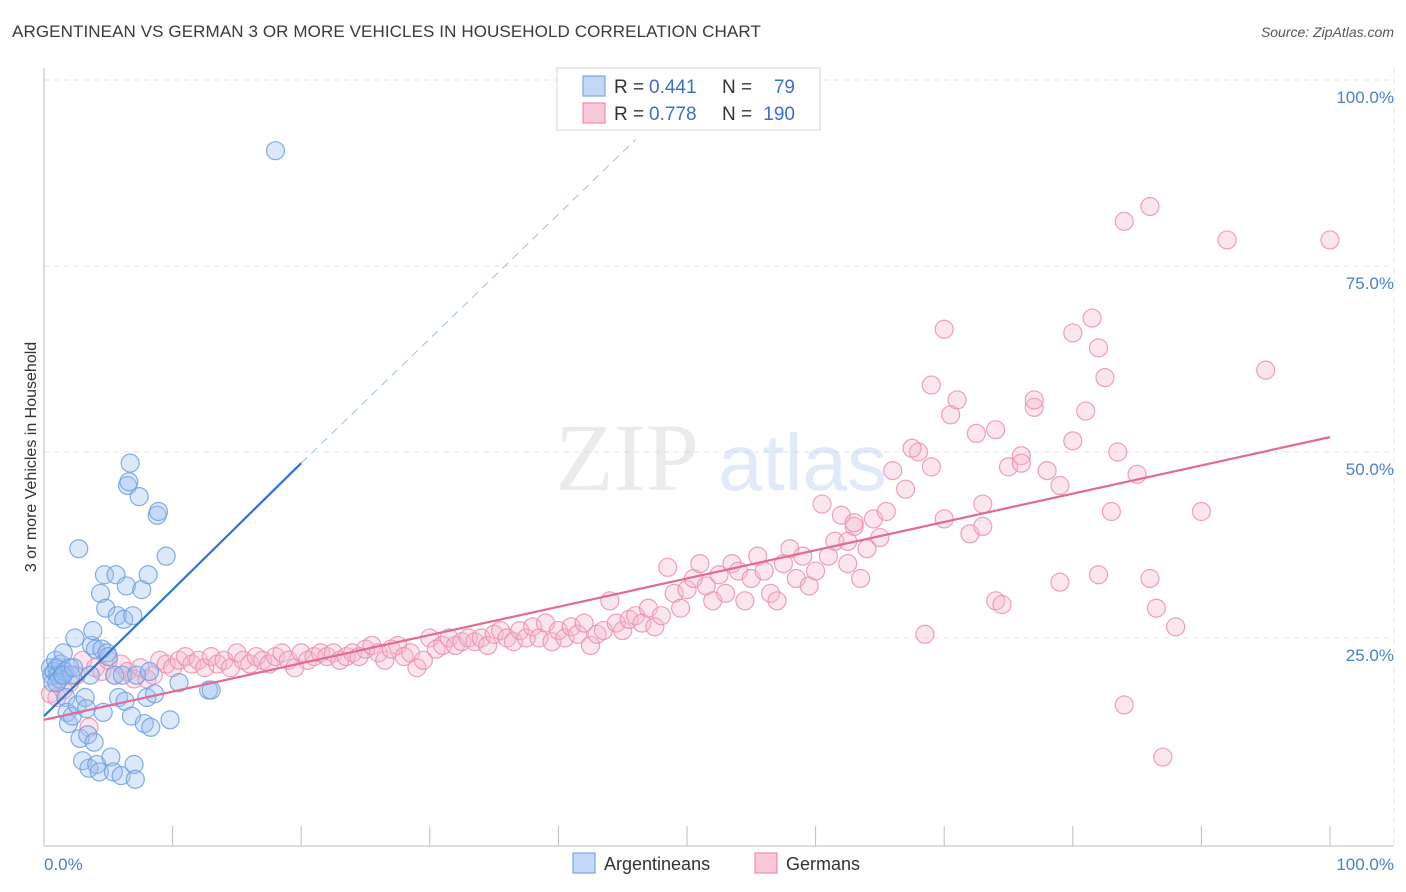  I want to click on x-tick-label-100: 100.0%, so click(1365, 864).